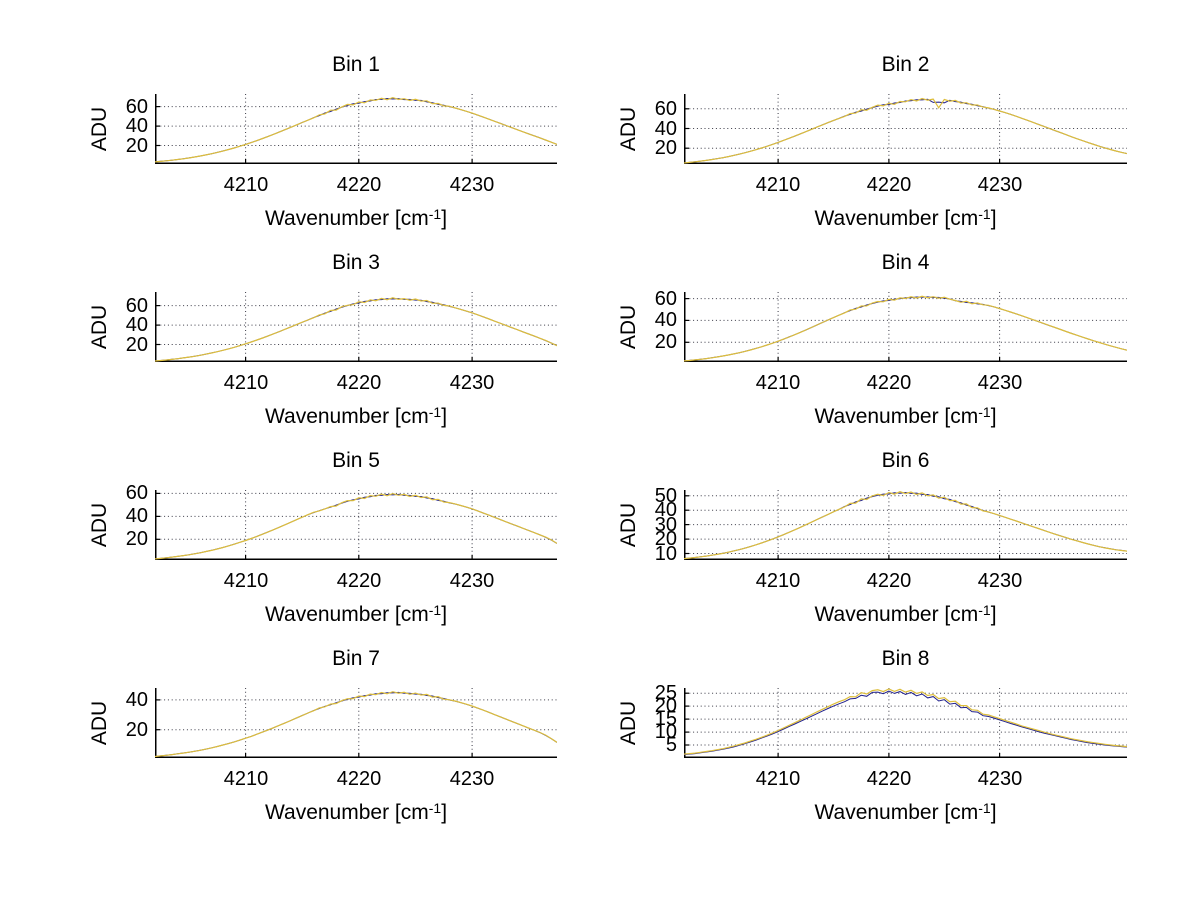 The image size is (1200, 901). Describe the element at coordinates (356, 64) in the screenshot. I see `plot-title: Bin 1` at that location.